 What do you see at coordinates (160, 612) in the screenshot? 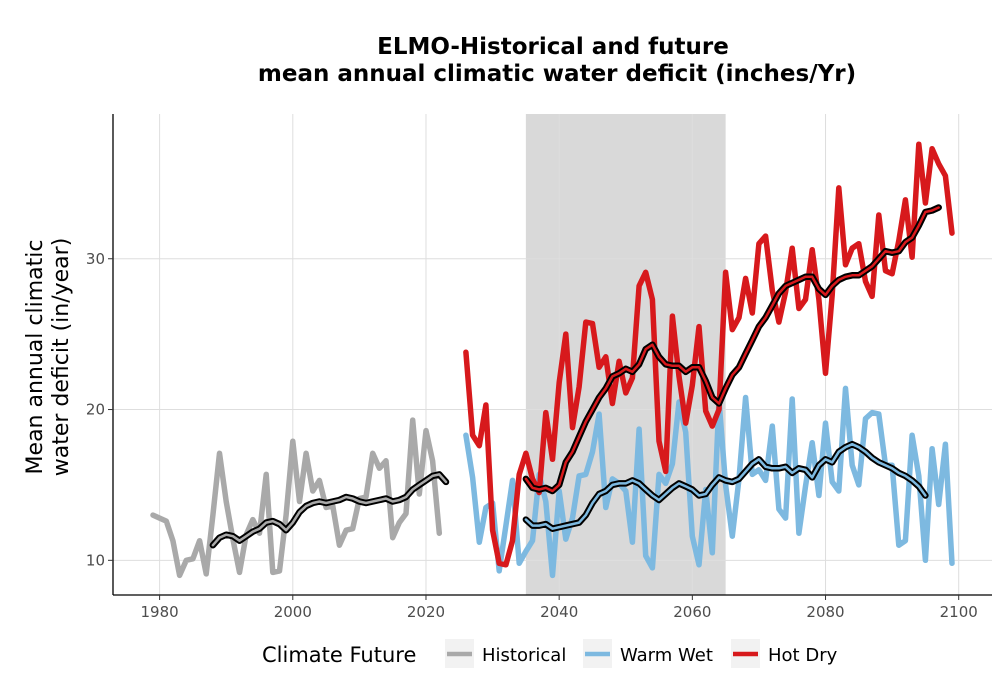
I see `x-tick-label: 1980` at bounding box center [160, 612].